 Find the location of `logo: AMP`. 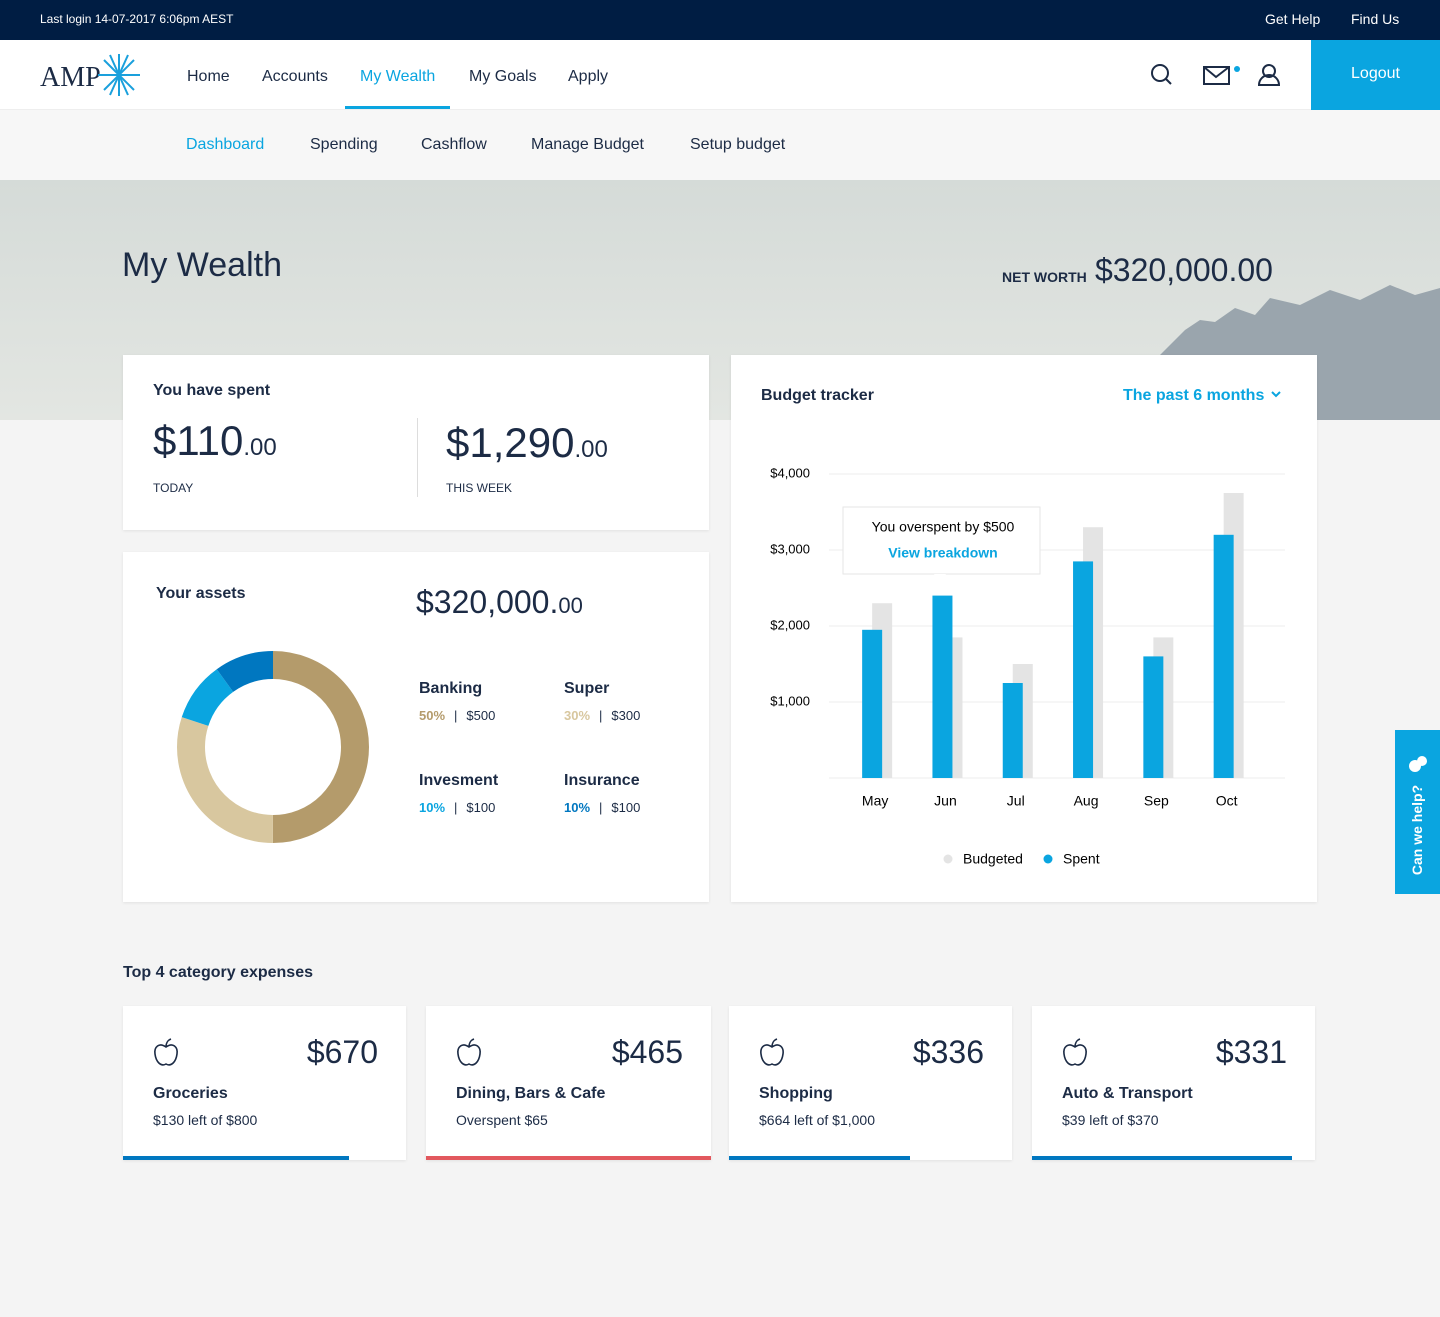

logo: AMP is located at coordinates (70, 77).